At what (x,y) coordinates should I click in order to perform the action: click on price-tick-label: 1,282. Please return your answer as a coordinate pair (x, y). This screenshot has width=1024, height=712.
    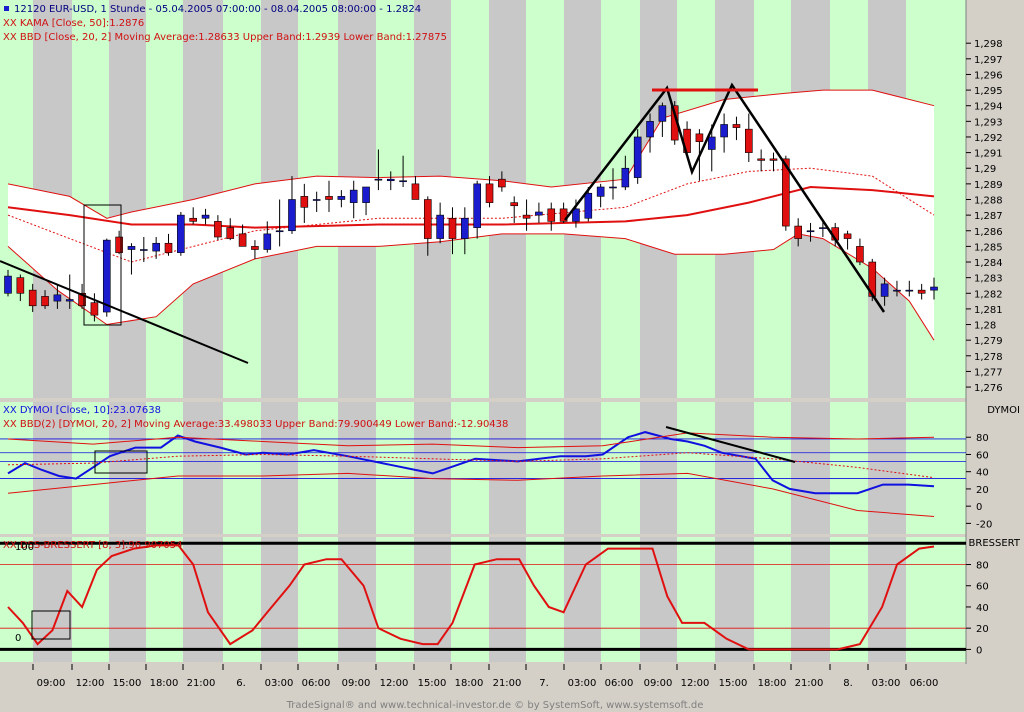
    Looking at the image, I should click on (988, 294).